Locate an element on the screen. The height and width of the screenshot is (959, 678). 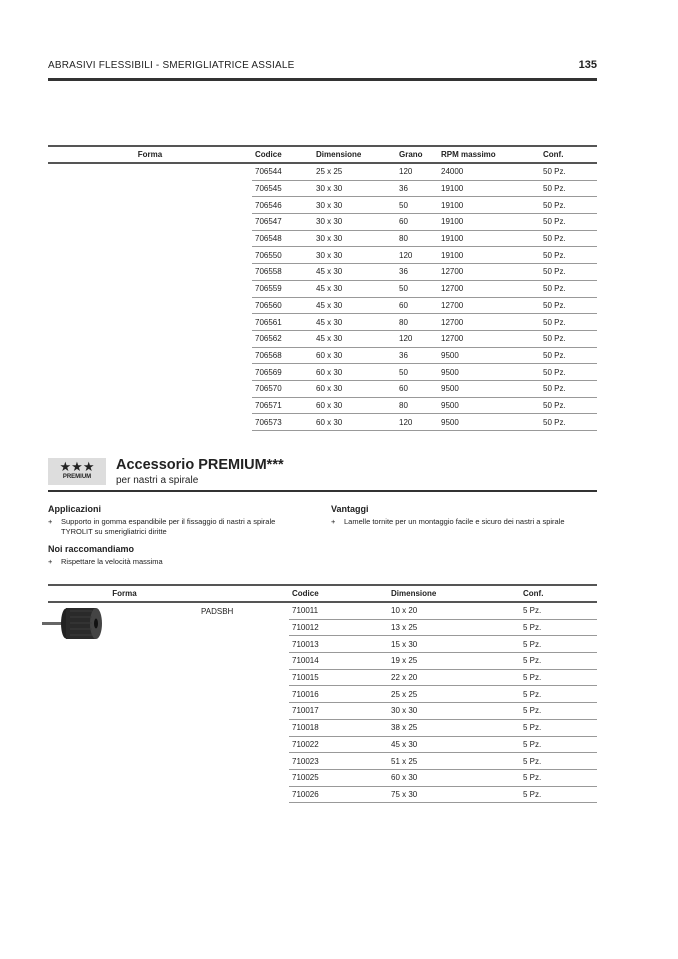
table-row: 706571 60 x 30 80 9500 50 Pz. is located at coordinates (322, 406).